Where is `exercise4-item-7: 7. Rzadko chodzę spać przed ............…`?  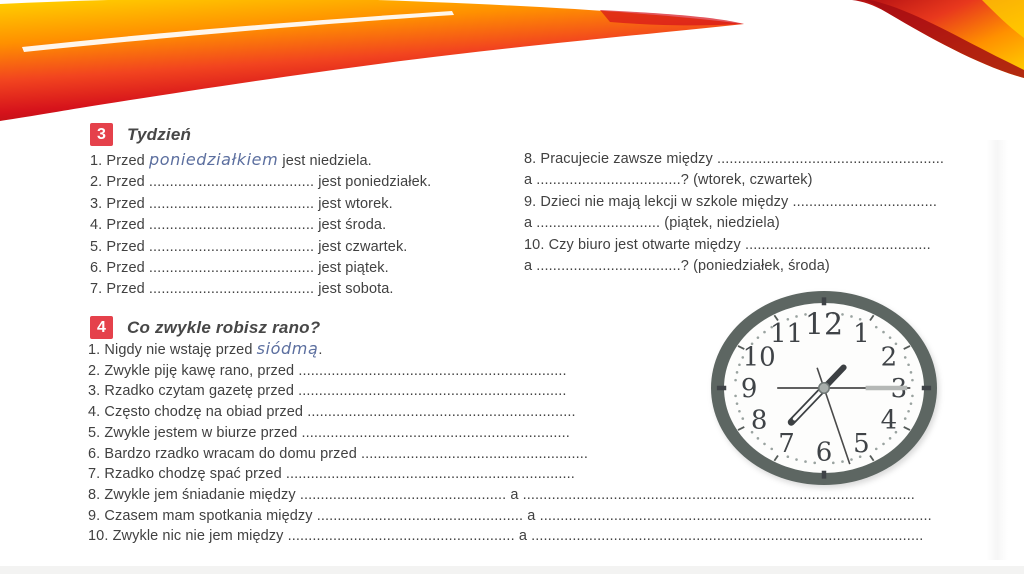
exercise4-item-7: 7. Rzadko chodzę spać przed ............… is located at coordinates (331, 474).